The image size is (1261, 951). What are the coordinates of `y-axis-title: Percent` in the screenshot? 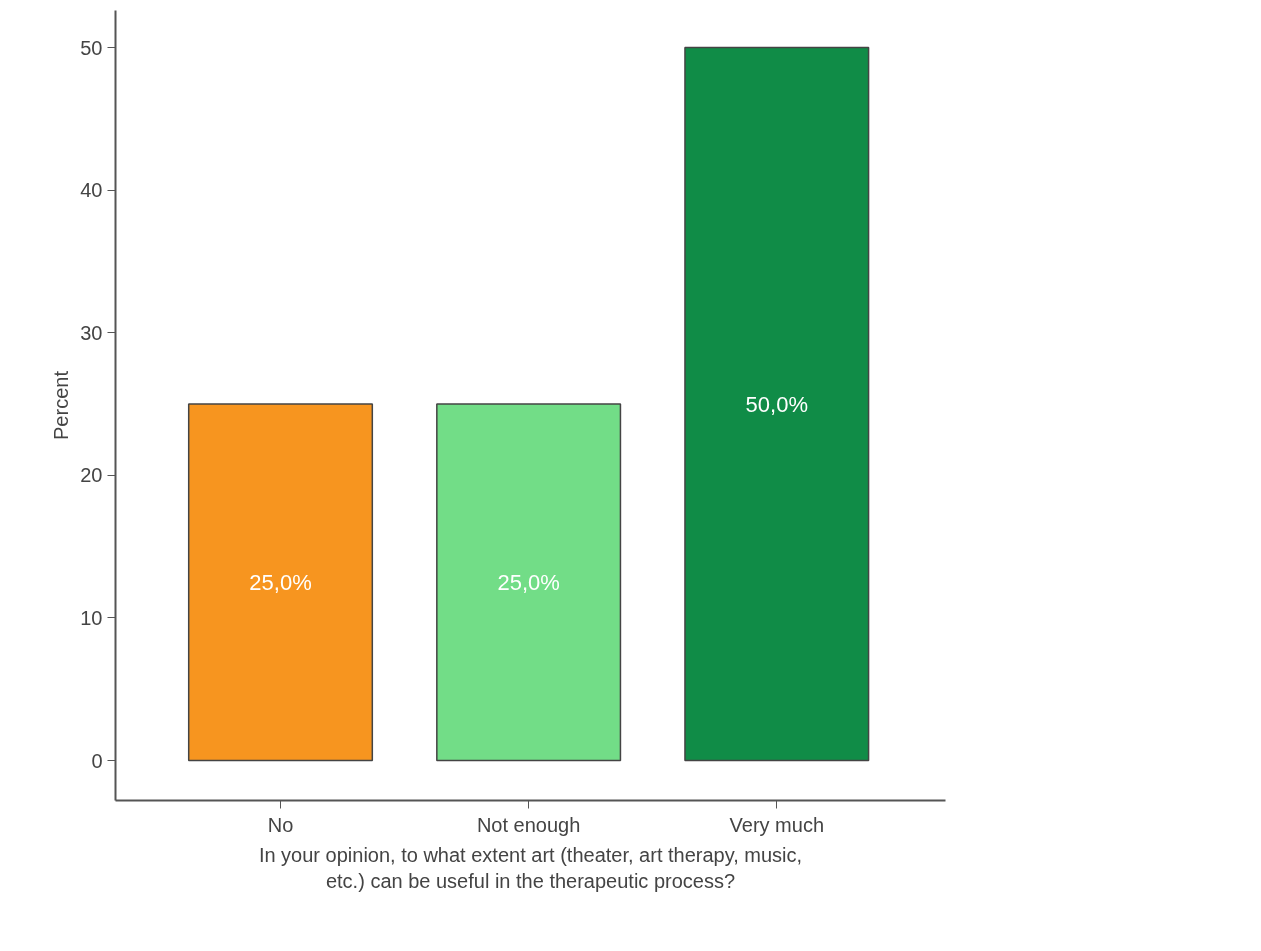 It's located at (61, 405).